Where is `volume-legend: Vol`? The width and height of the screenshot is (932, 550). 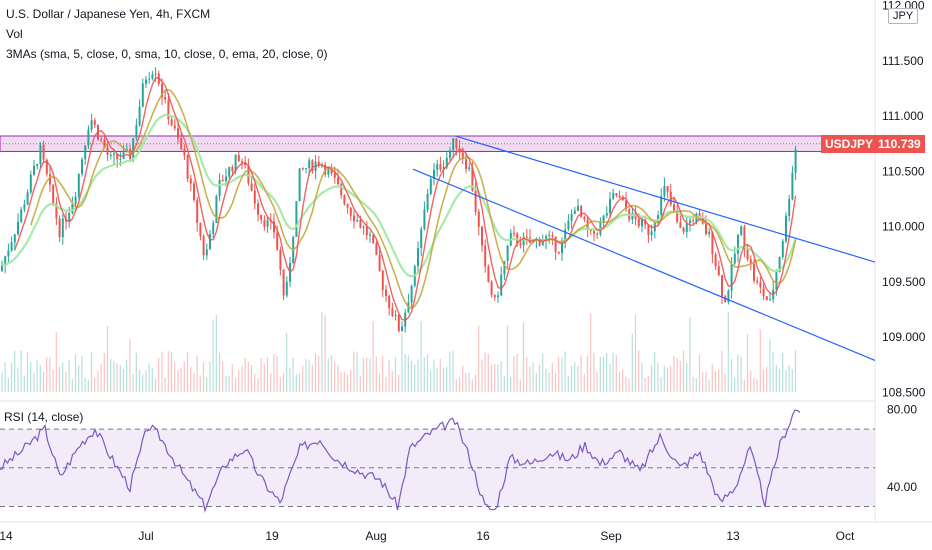
volume-legend: Vol is located at coordinates (14, 34).